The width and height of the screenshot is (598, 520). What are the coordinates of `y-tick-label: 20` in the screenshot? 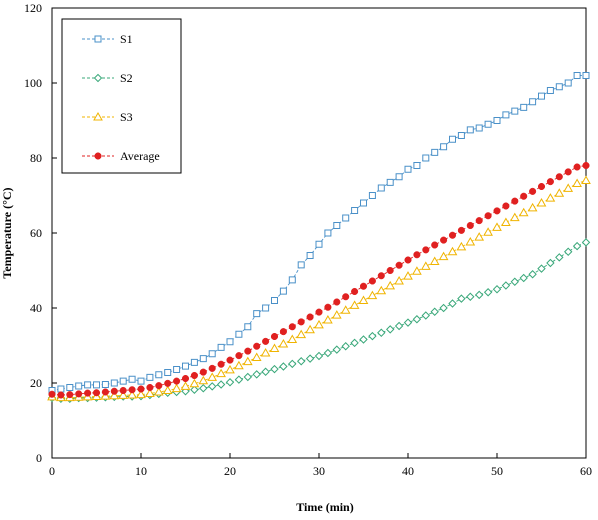 It's located at (36, 383).